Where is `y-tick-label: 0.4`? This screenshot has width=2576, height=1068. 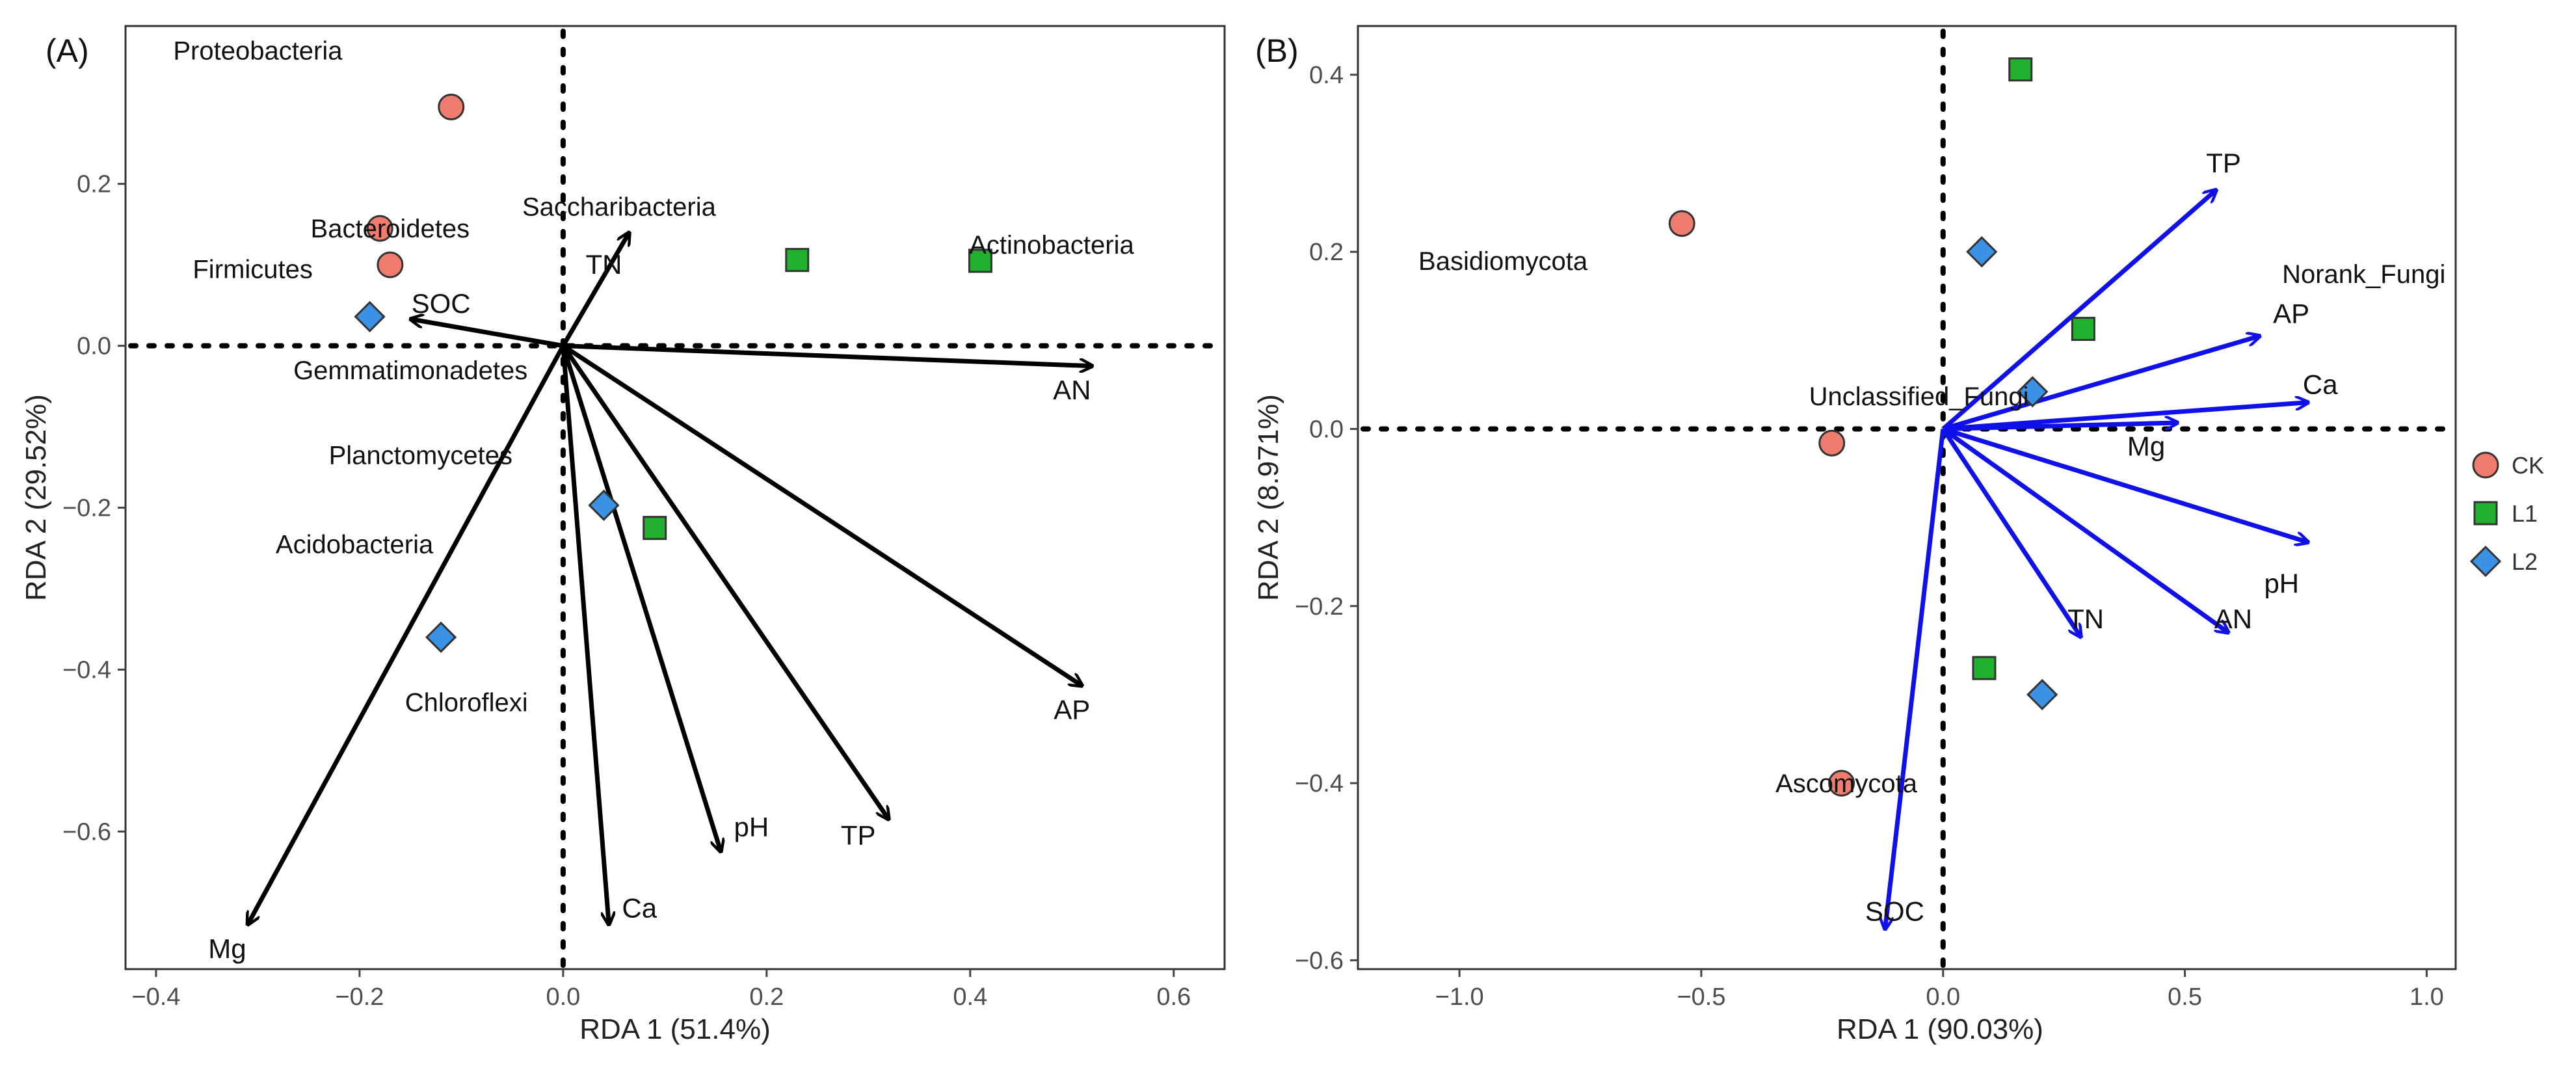 y-tick-label: 0.4 is located at coordinates (1326, 75).